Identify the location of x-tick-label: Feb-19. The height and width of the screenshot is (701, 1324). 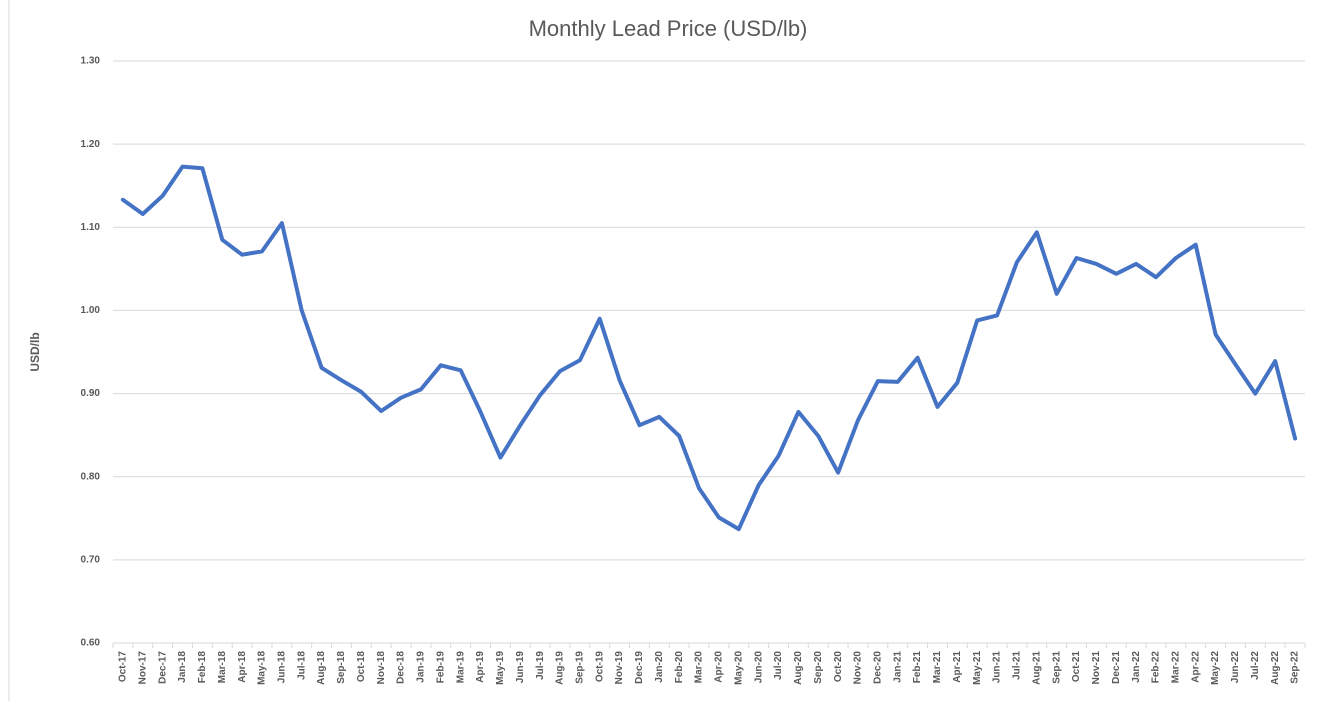
(440, 667).